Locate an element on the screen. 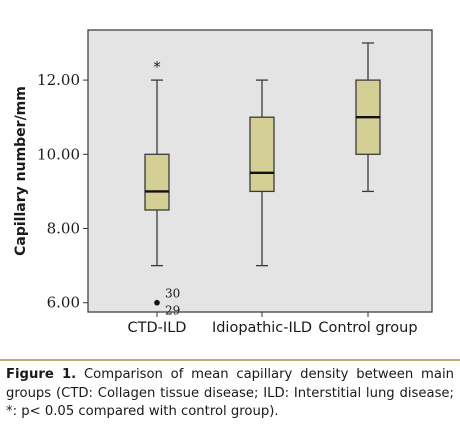  y-tick-label: 12.00 is located at coordinates (58, 80).